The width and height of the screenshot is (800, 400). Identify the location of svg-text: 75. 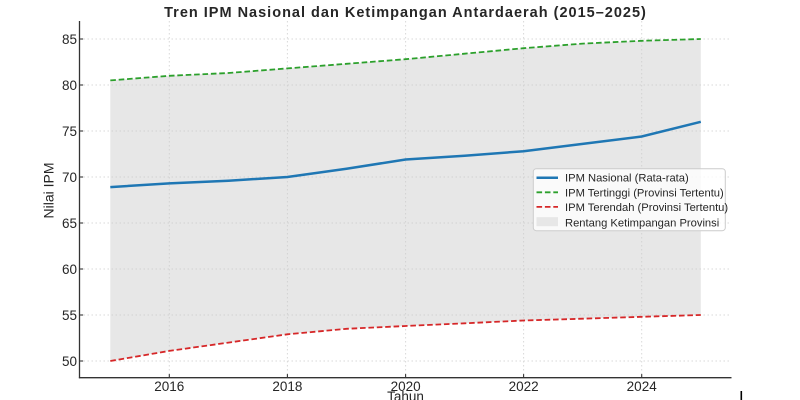
(69, 131).